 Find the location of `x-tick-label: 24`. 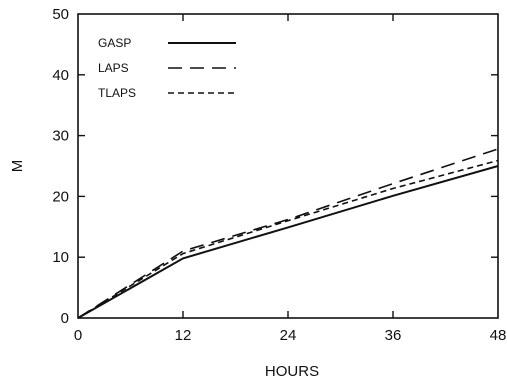

x-tick-label: 24 is located at coordinates (288, 335).